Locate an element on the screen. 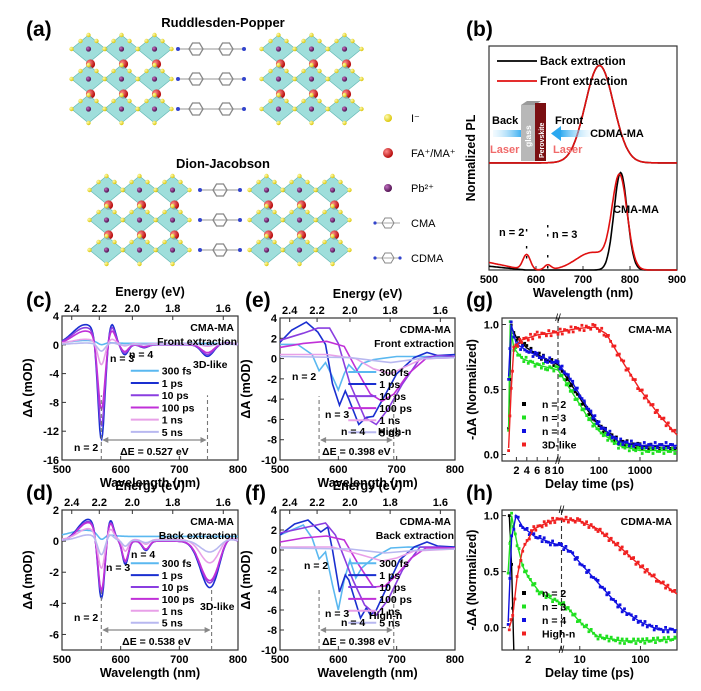 Image resolution: width=701 pixels, height=691 pixels. inset-front-label: Front is located at coordinates (569, 121).